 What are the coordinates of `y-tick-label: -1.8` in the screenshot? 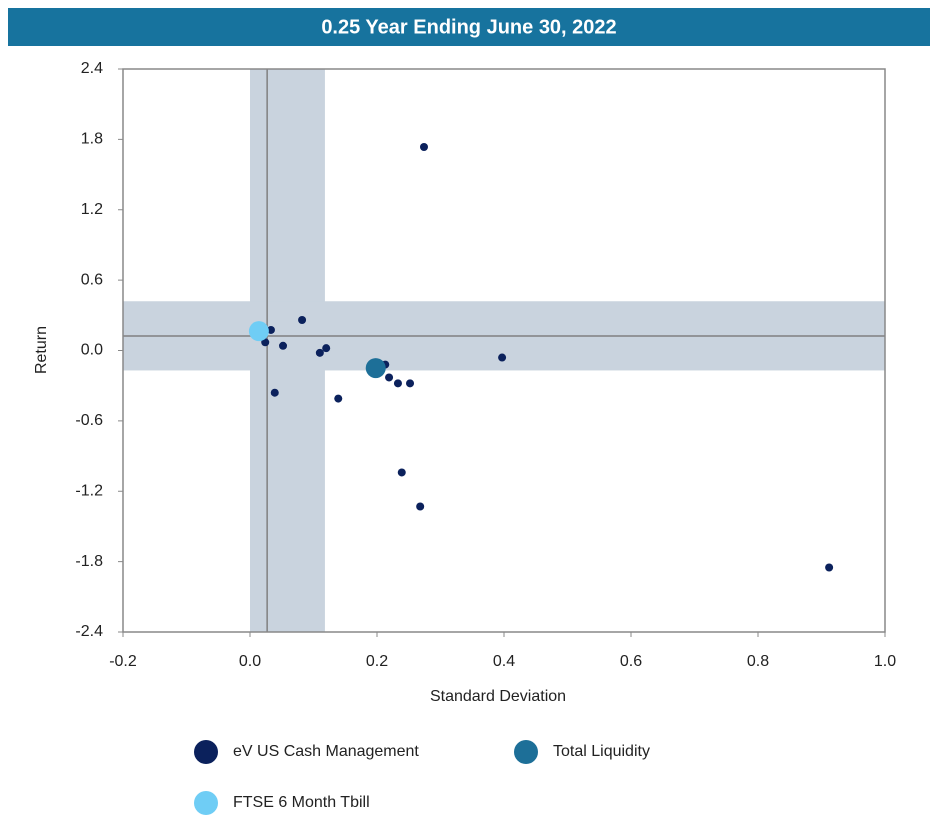 It's located at (89, 561).